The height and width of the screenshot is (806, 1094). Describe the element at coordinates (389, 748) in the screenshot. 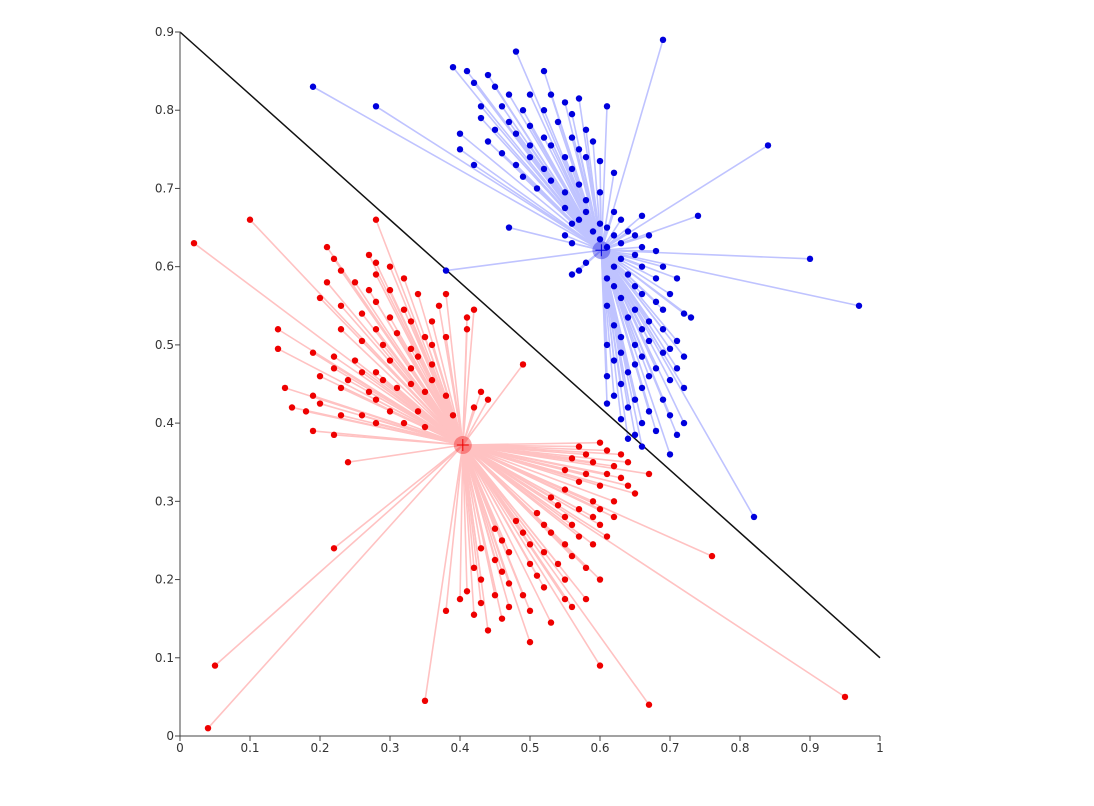

I see `x-tick-label: 0.3` at that location.